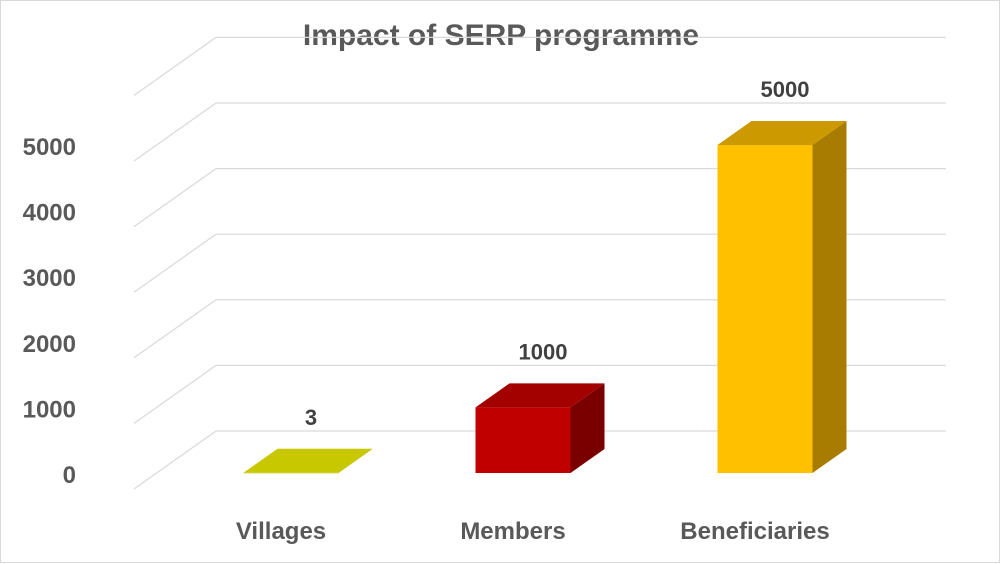 The image size is (1000, 564). What do you see at coordinates (501, 35) in the screenshot?
I see `chart-title: Impact of SERP programme` at bounding box center [501, 35].